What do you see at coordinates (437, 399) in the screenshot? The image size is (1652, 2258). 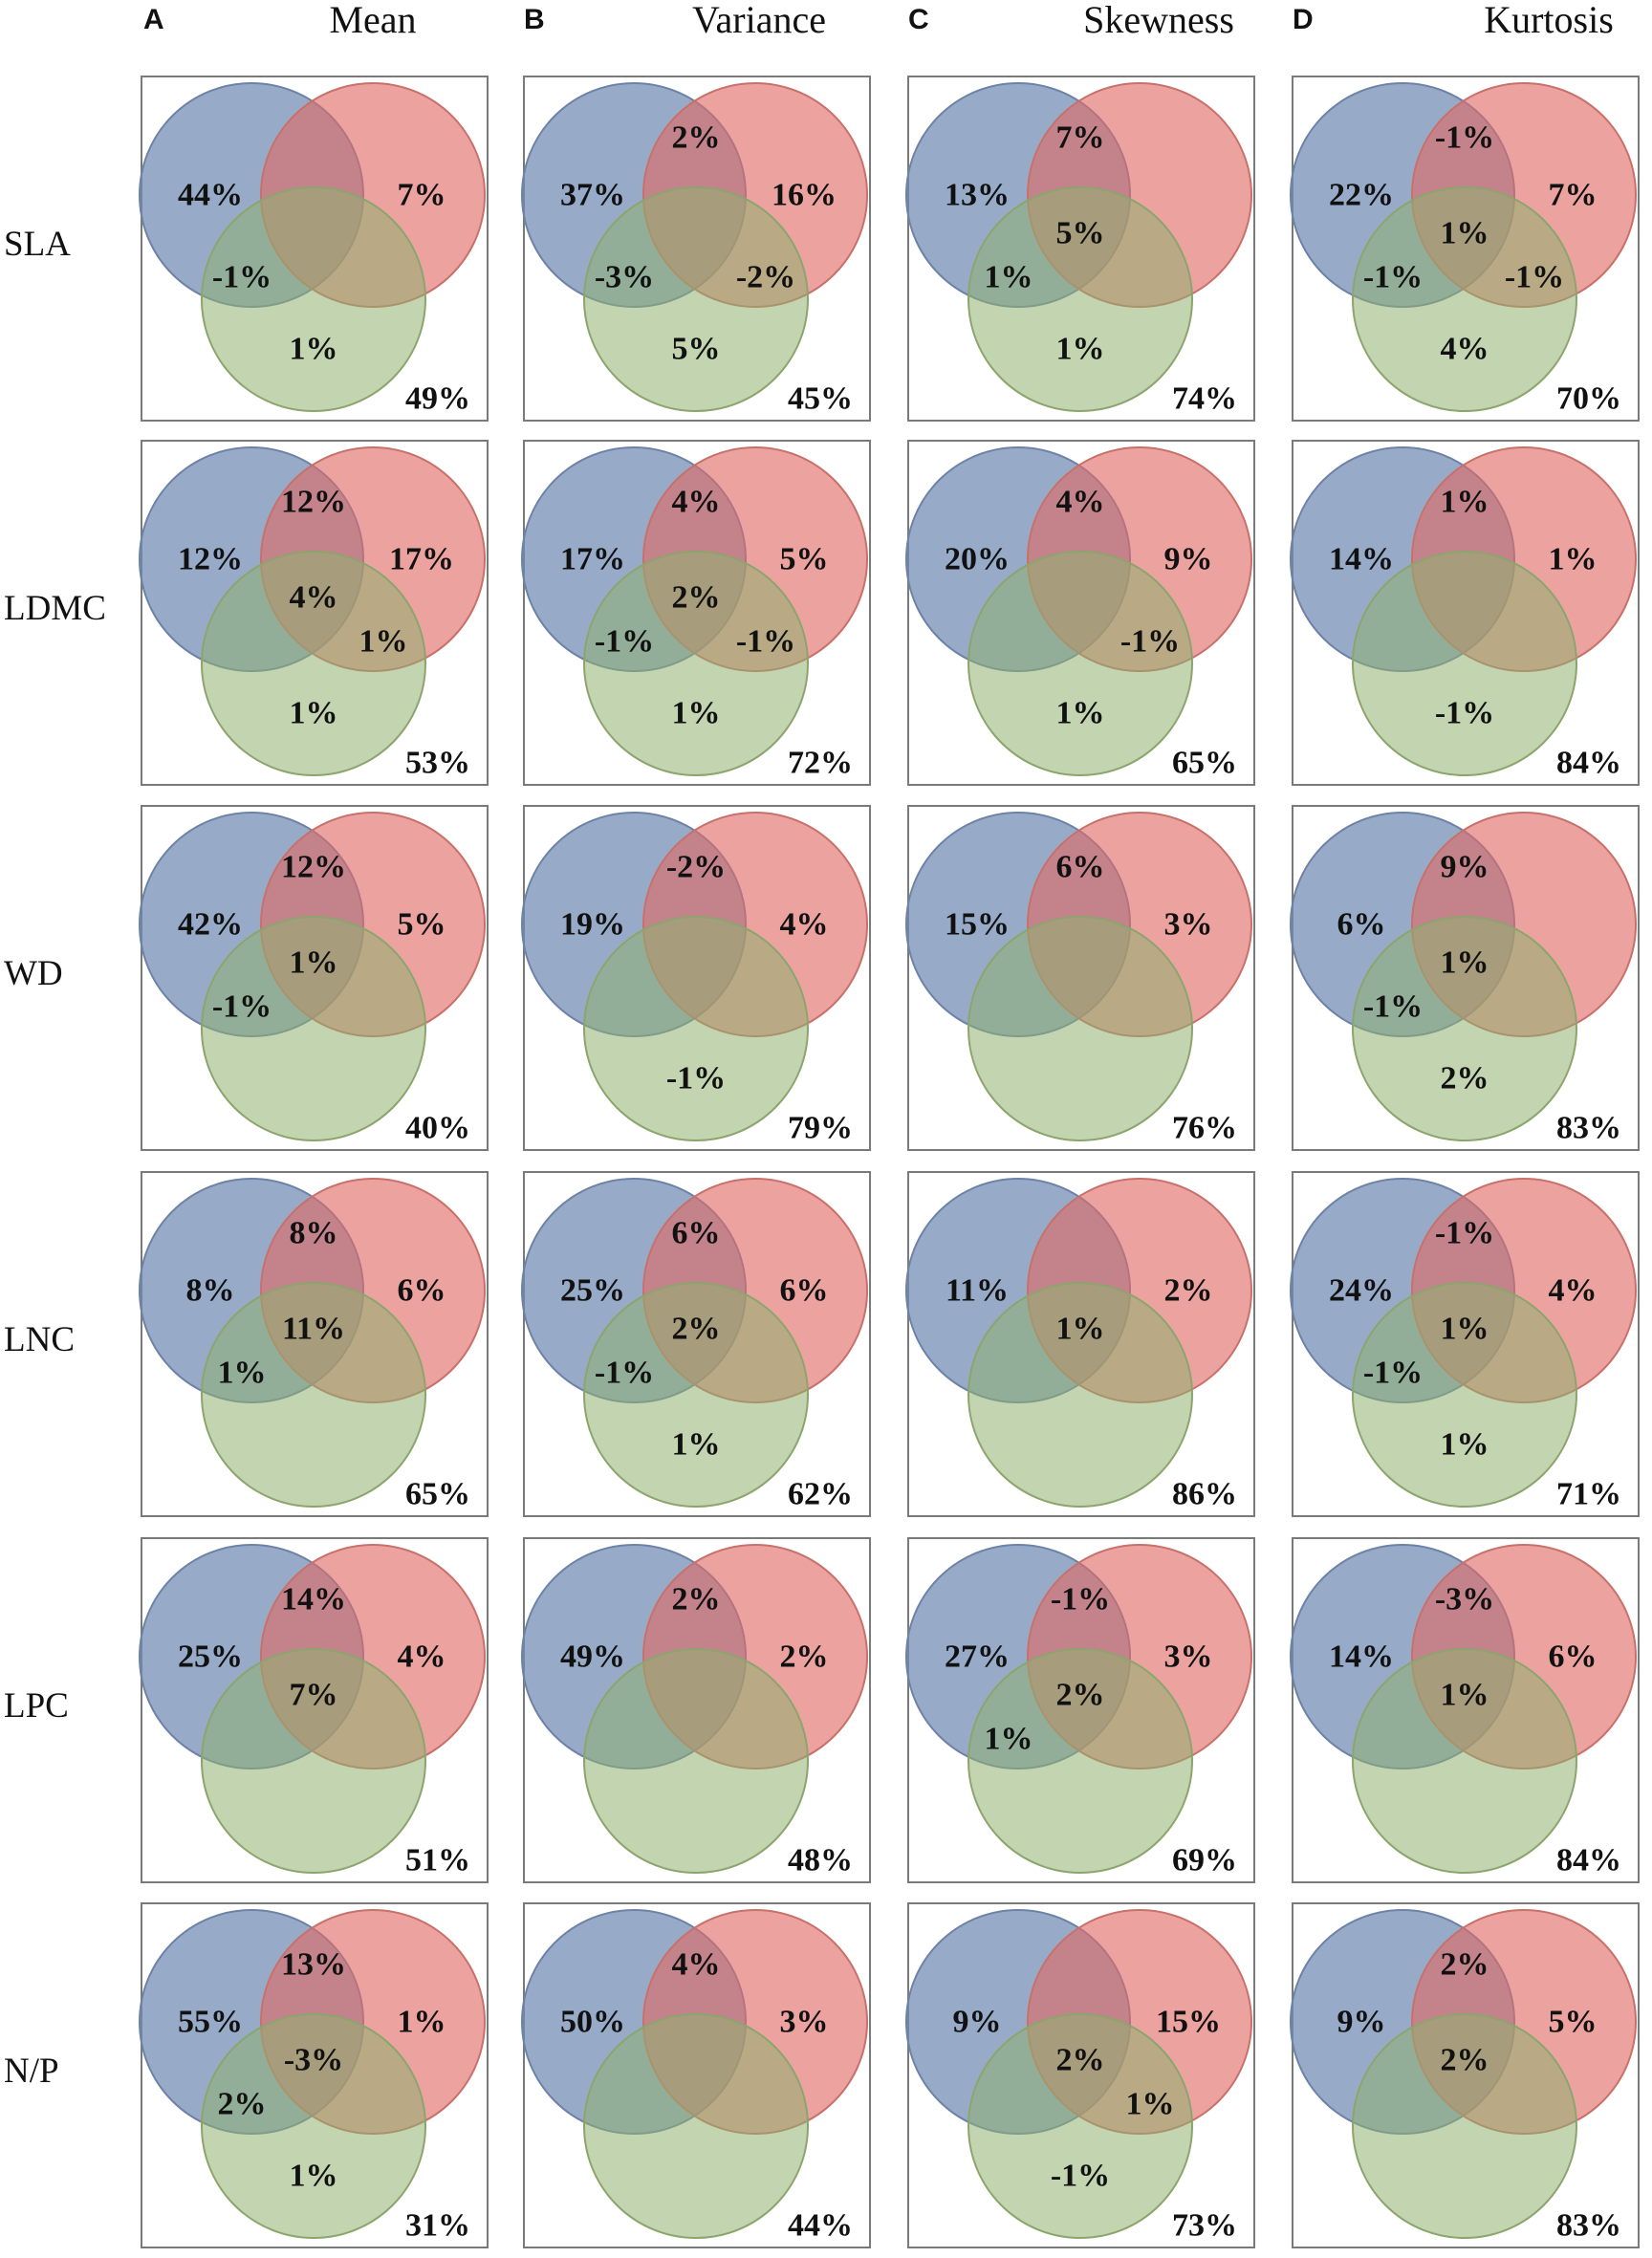 I see `venn-value-residual: 49%` at bounding box center [437, 399].